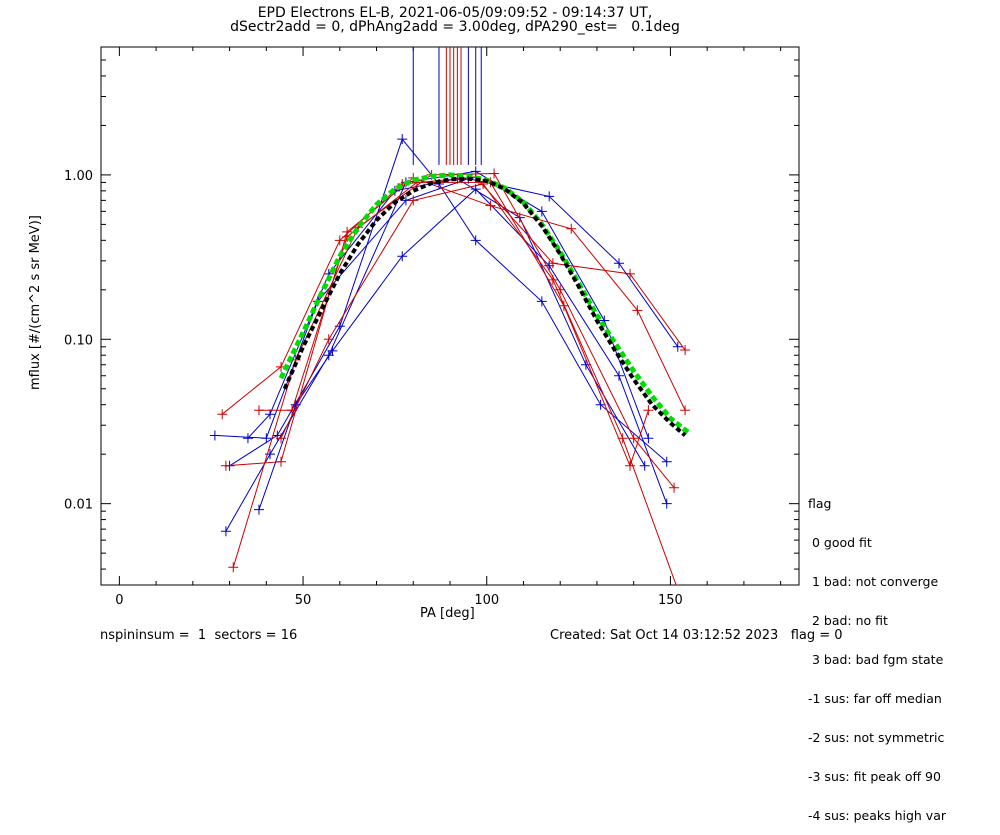 The image size is (1000, 835). What do you see at coordinates (447, 613) in the screenshot?
I see `x-axis-label: PA [deg]` at bounding box center [447, 613].